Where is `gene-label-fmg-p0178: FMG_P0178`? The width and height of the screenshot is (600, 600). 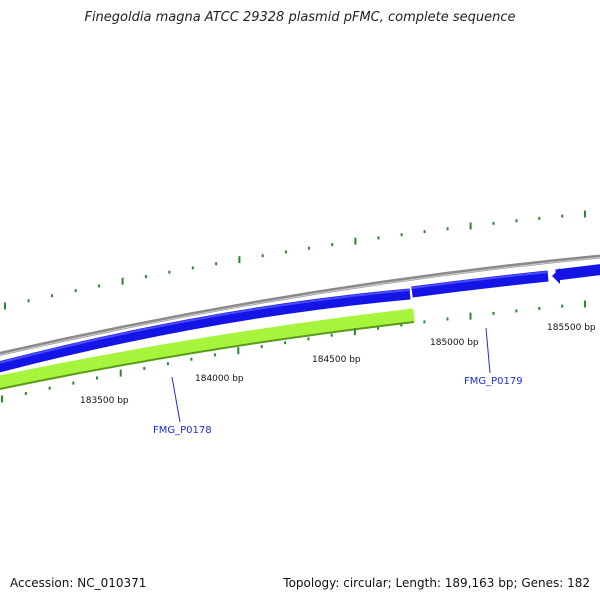
gene-label-fmg-p0178: FMG_P0178 is located at coordinates (182, 430).